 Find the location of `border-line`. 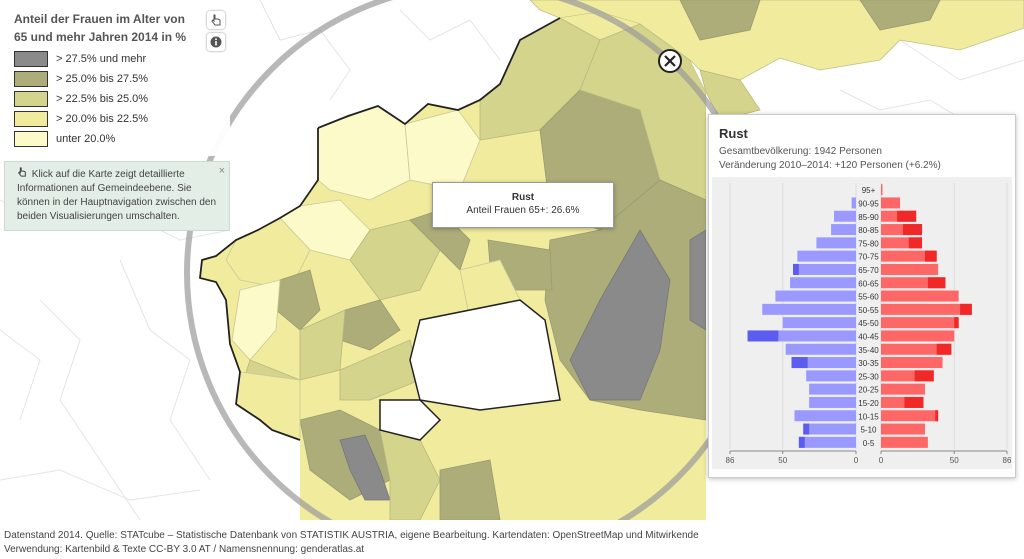

border-line is located at coordinates (439, 73).